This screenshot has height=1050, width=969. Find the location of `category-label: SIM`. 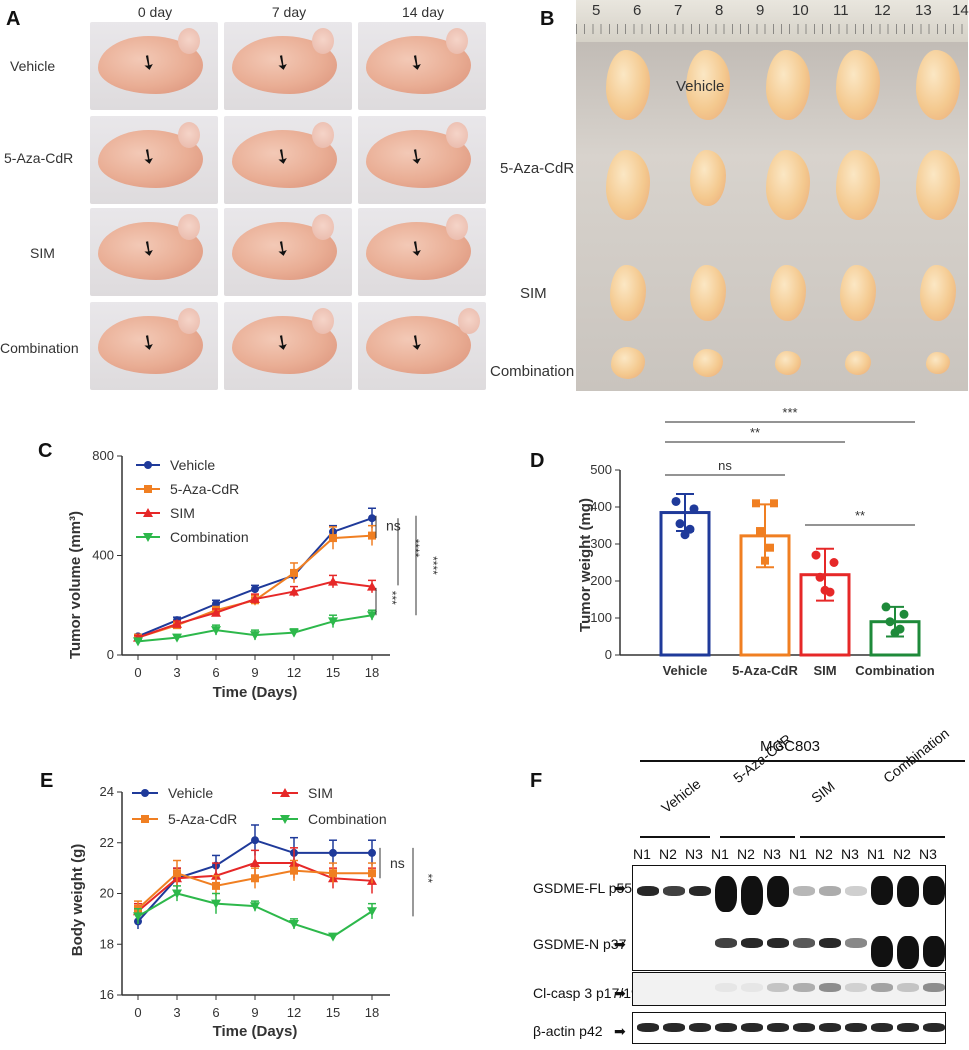

category-label: SIM is located at coordinates (824, 670).